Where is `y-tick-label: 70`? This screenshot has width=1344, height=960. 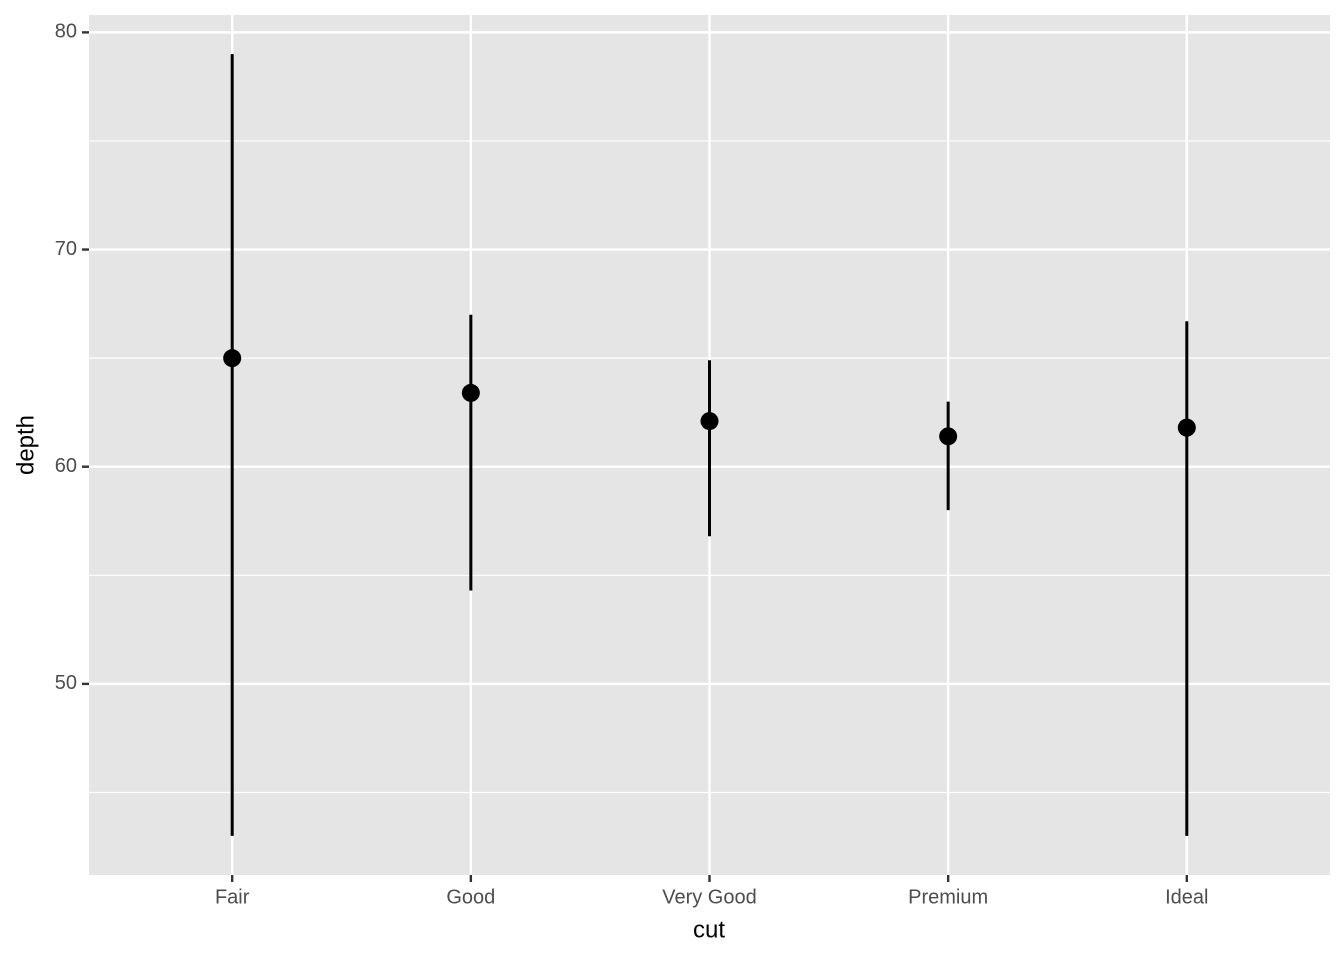 y-tick-label: 70 is located at coordinates (66, 249).